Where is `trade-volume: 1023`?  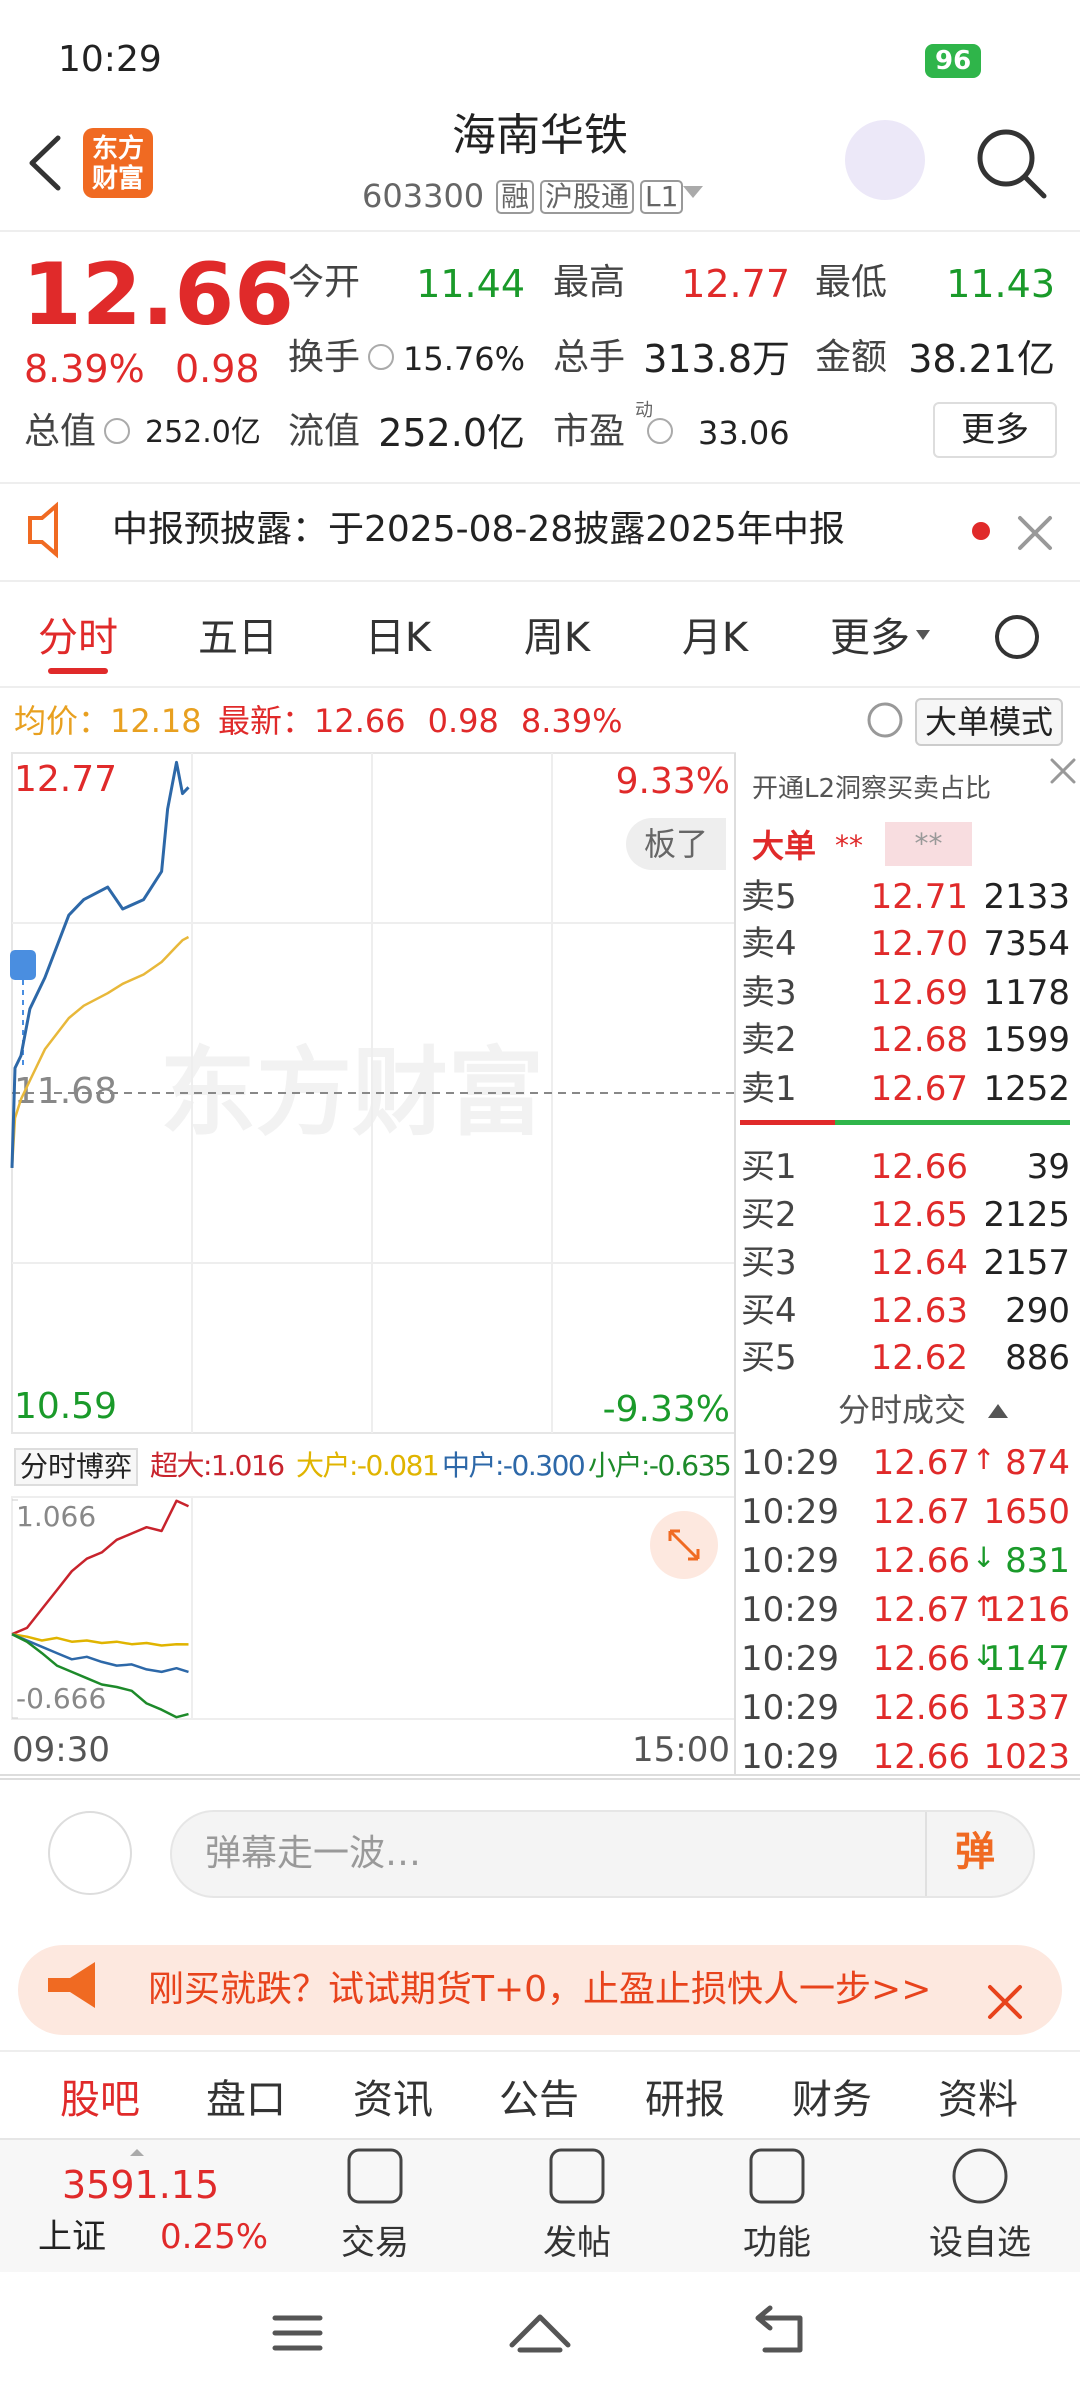 trade-volume: 1023 is located at coordinates (1026, 1757).